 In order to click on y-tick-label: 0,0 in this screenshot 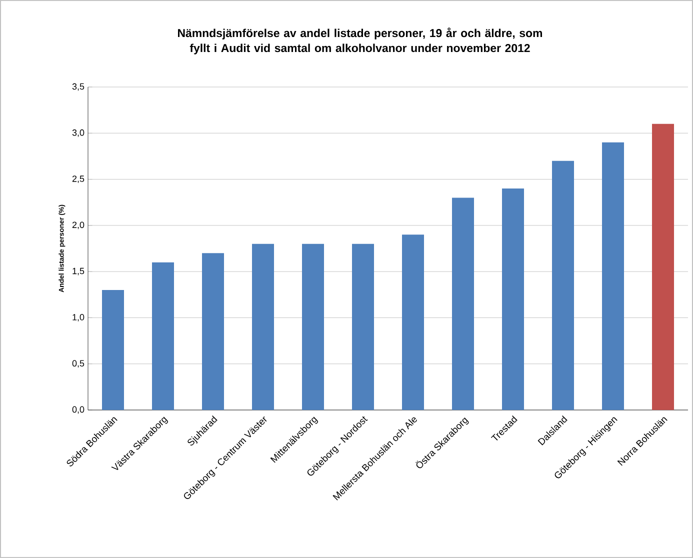, I will do `click(78, 410)`.